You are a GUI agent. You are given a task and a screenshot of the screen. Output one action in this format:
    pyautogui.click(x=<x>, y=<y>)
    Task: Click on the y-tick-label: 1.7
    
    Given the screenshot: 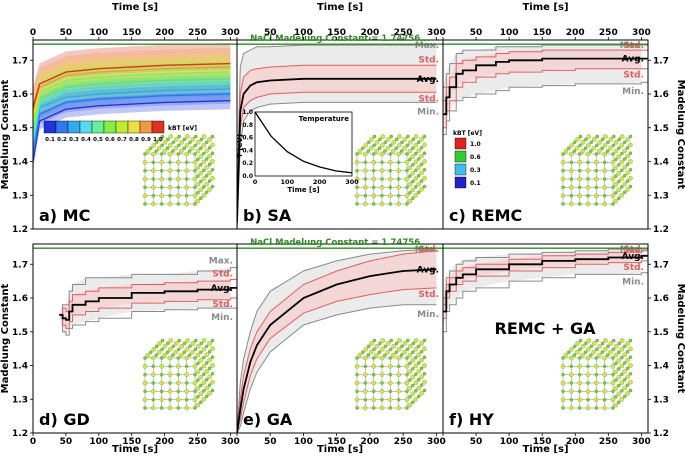 What is the action you would take?
    pyautogui.click(x=661, y=61)
    